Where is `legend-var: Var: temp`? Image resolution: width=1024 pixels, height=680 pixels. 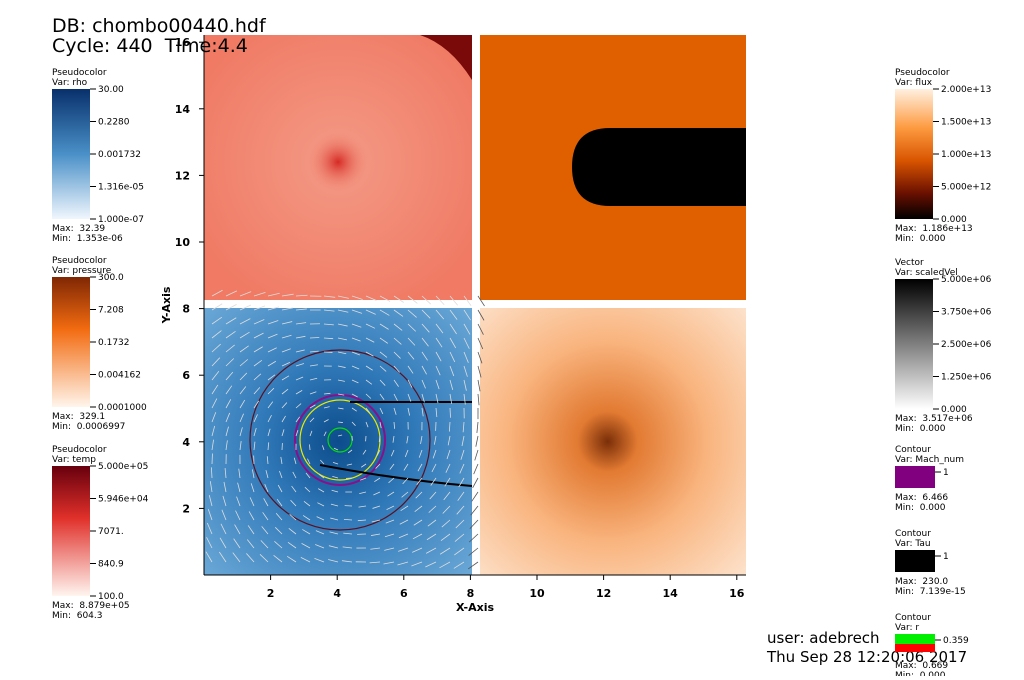
legend-var: Var: temp is located at coordinates (74, 460).